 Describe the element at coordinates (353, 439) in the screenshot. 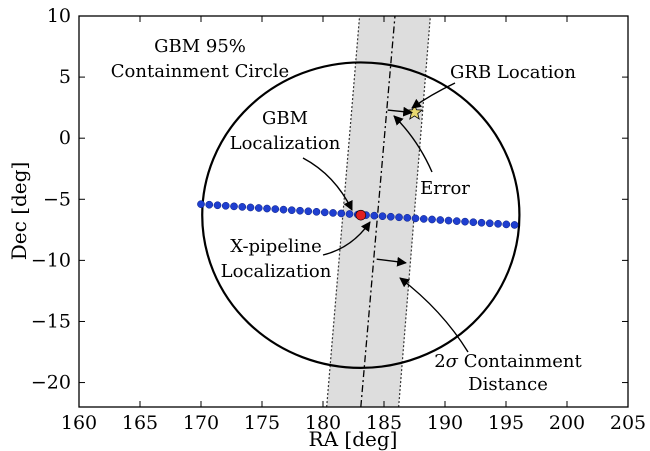

I see `x-axis-label: RA [deg]` at that location.